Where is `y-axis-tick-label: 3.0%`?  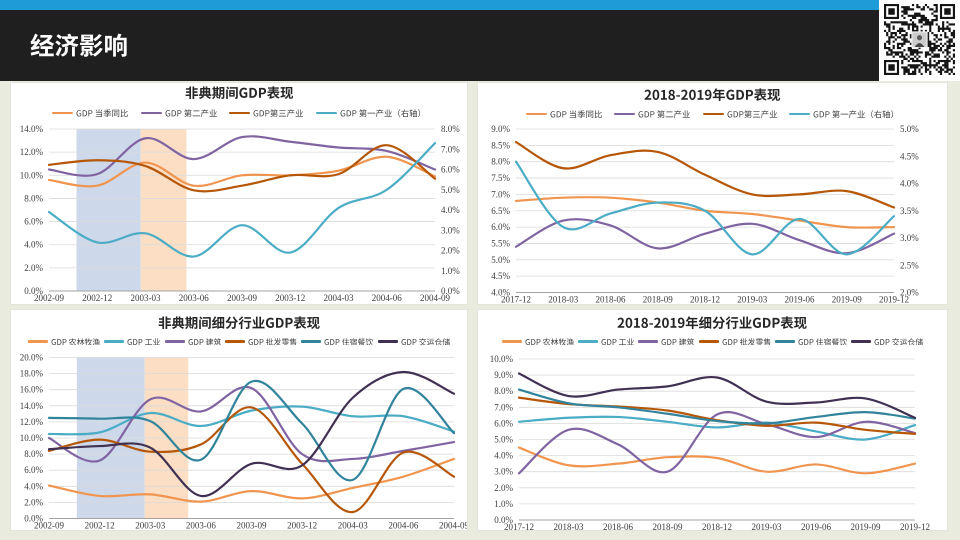 y-axis-tick-label: 3.0% is located at coordinates (503, 472).